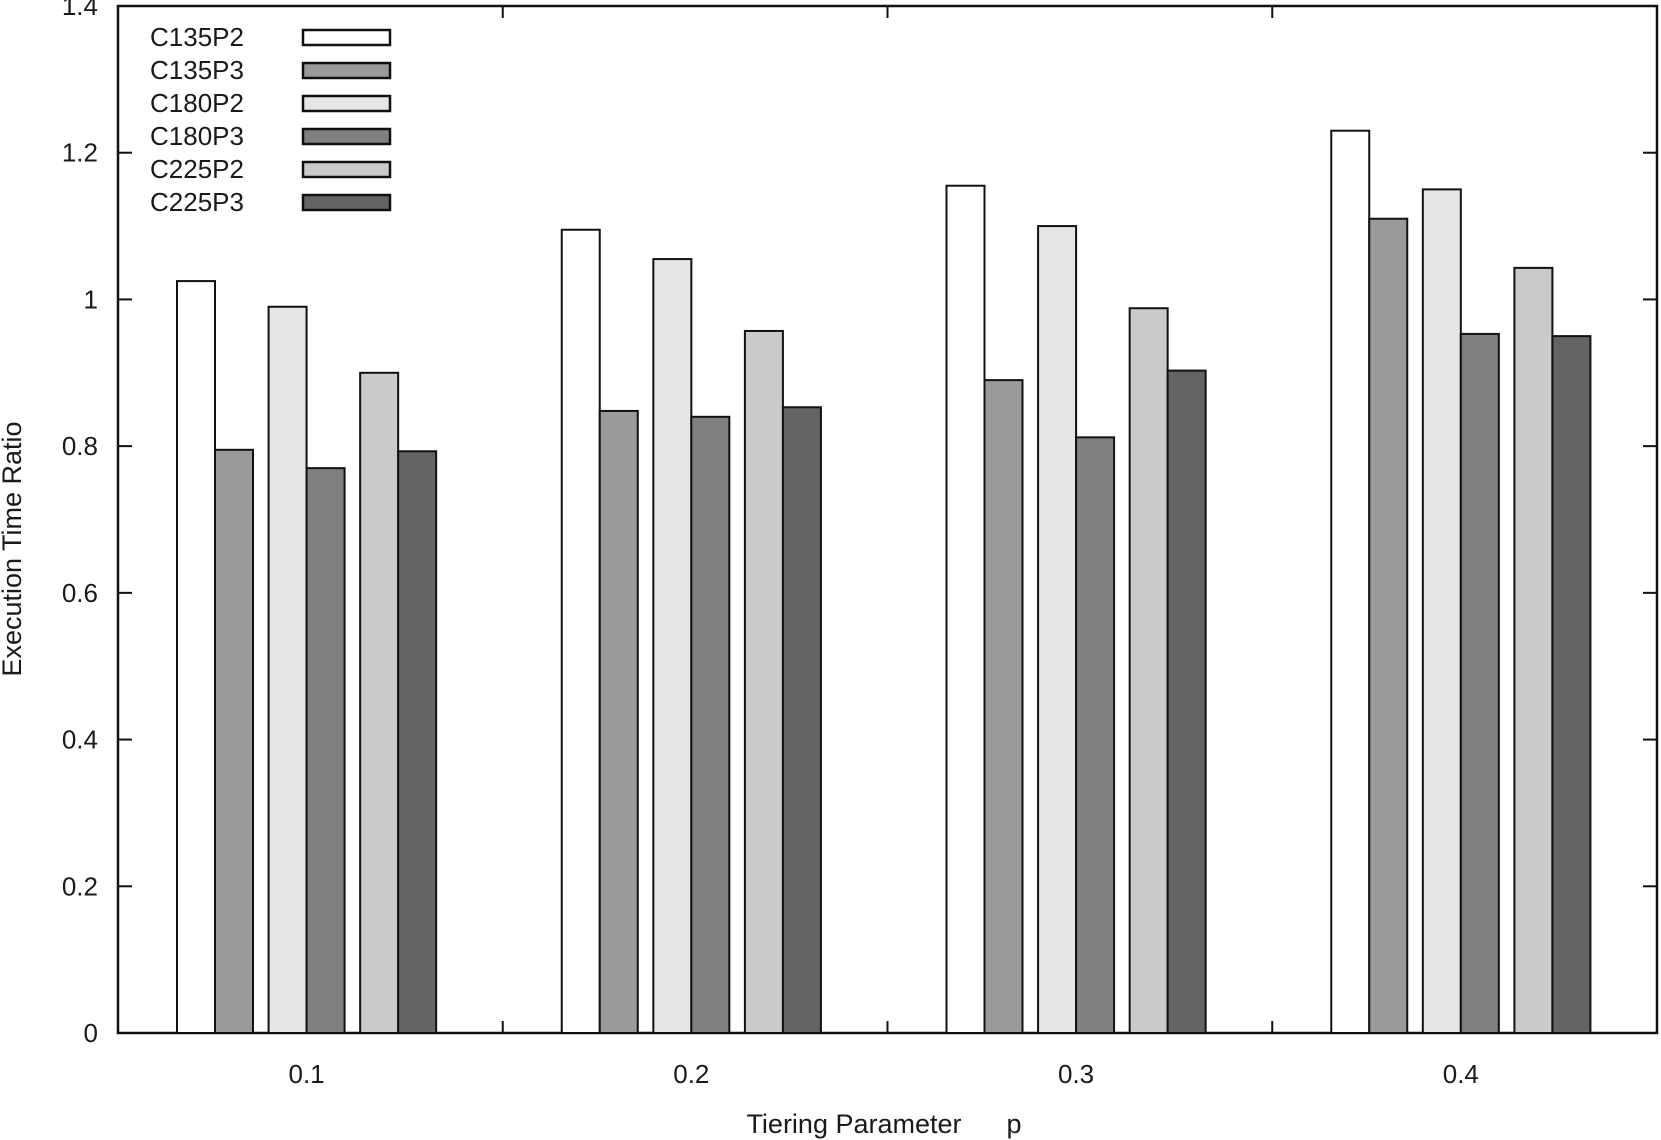  I want to click on bar-c180p2-p02, so click(672, 646).